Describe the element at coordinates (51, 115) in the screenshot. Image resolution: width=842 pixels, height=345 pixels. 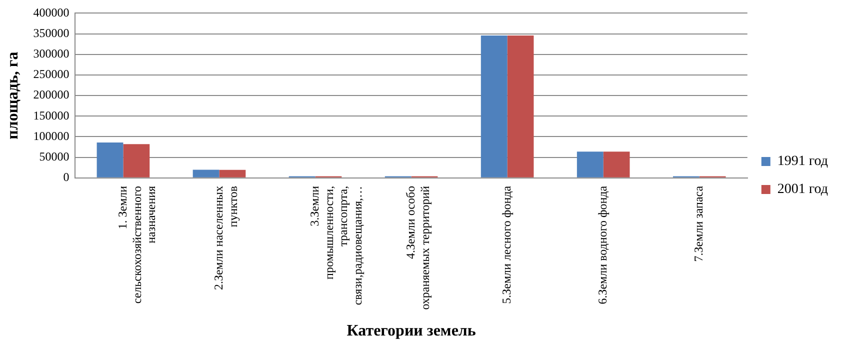
I see `y-tick-label: 150000` at that location.